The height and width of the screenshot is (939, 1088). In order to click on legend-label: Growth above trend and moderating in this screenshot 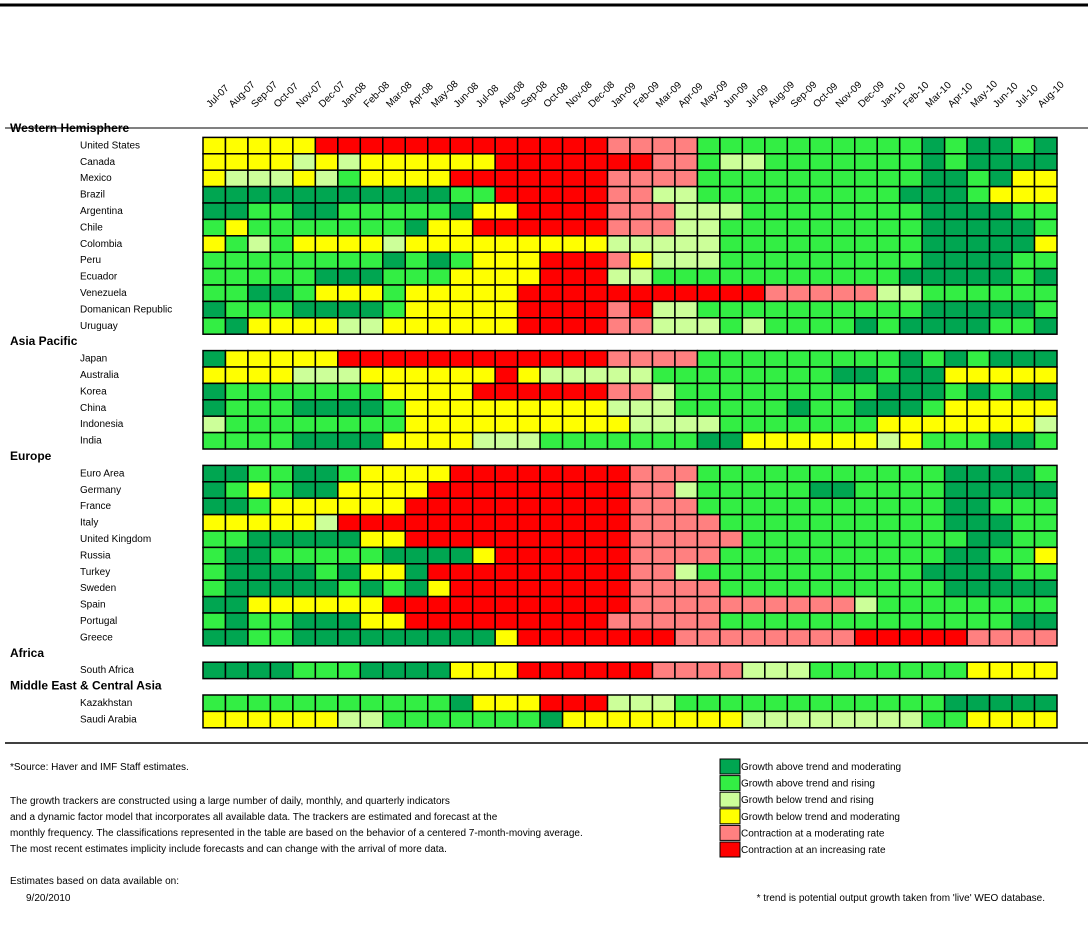, I will do `click(821, 767)`.